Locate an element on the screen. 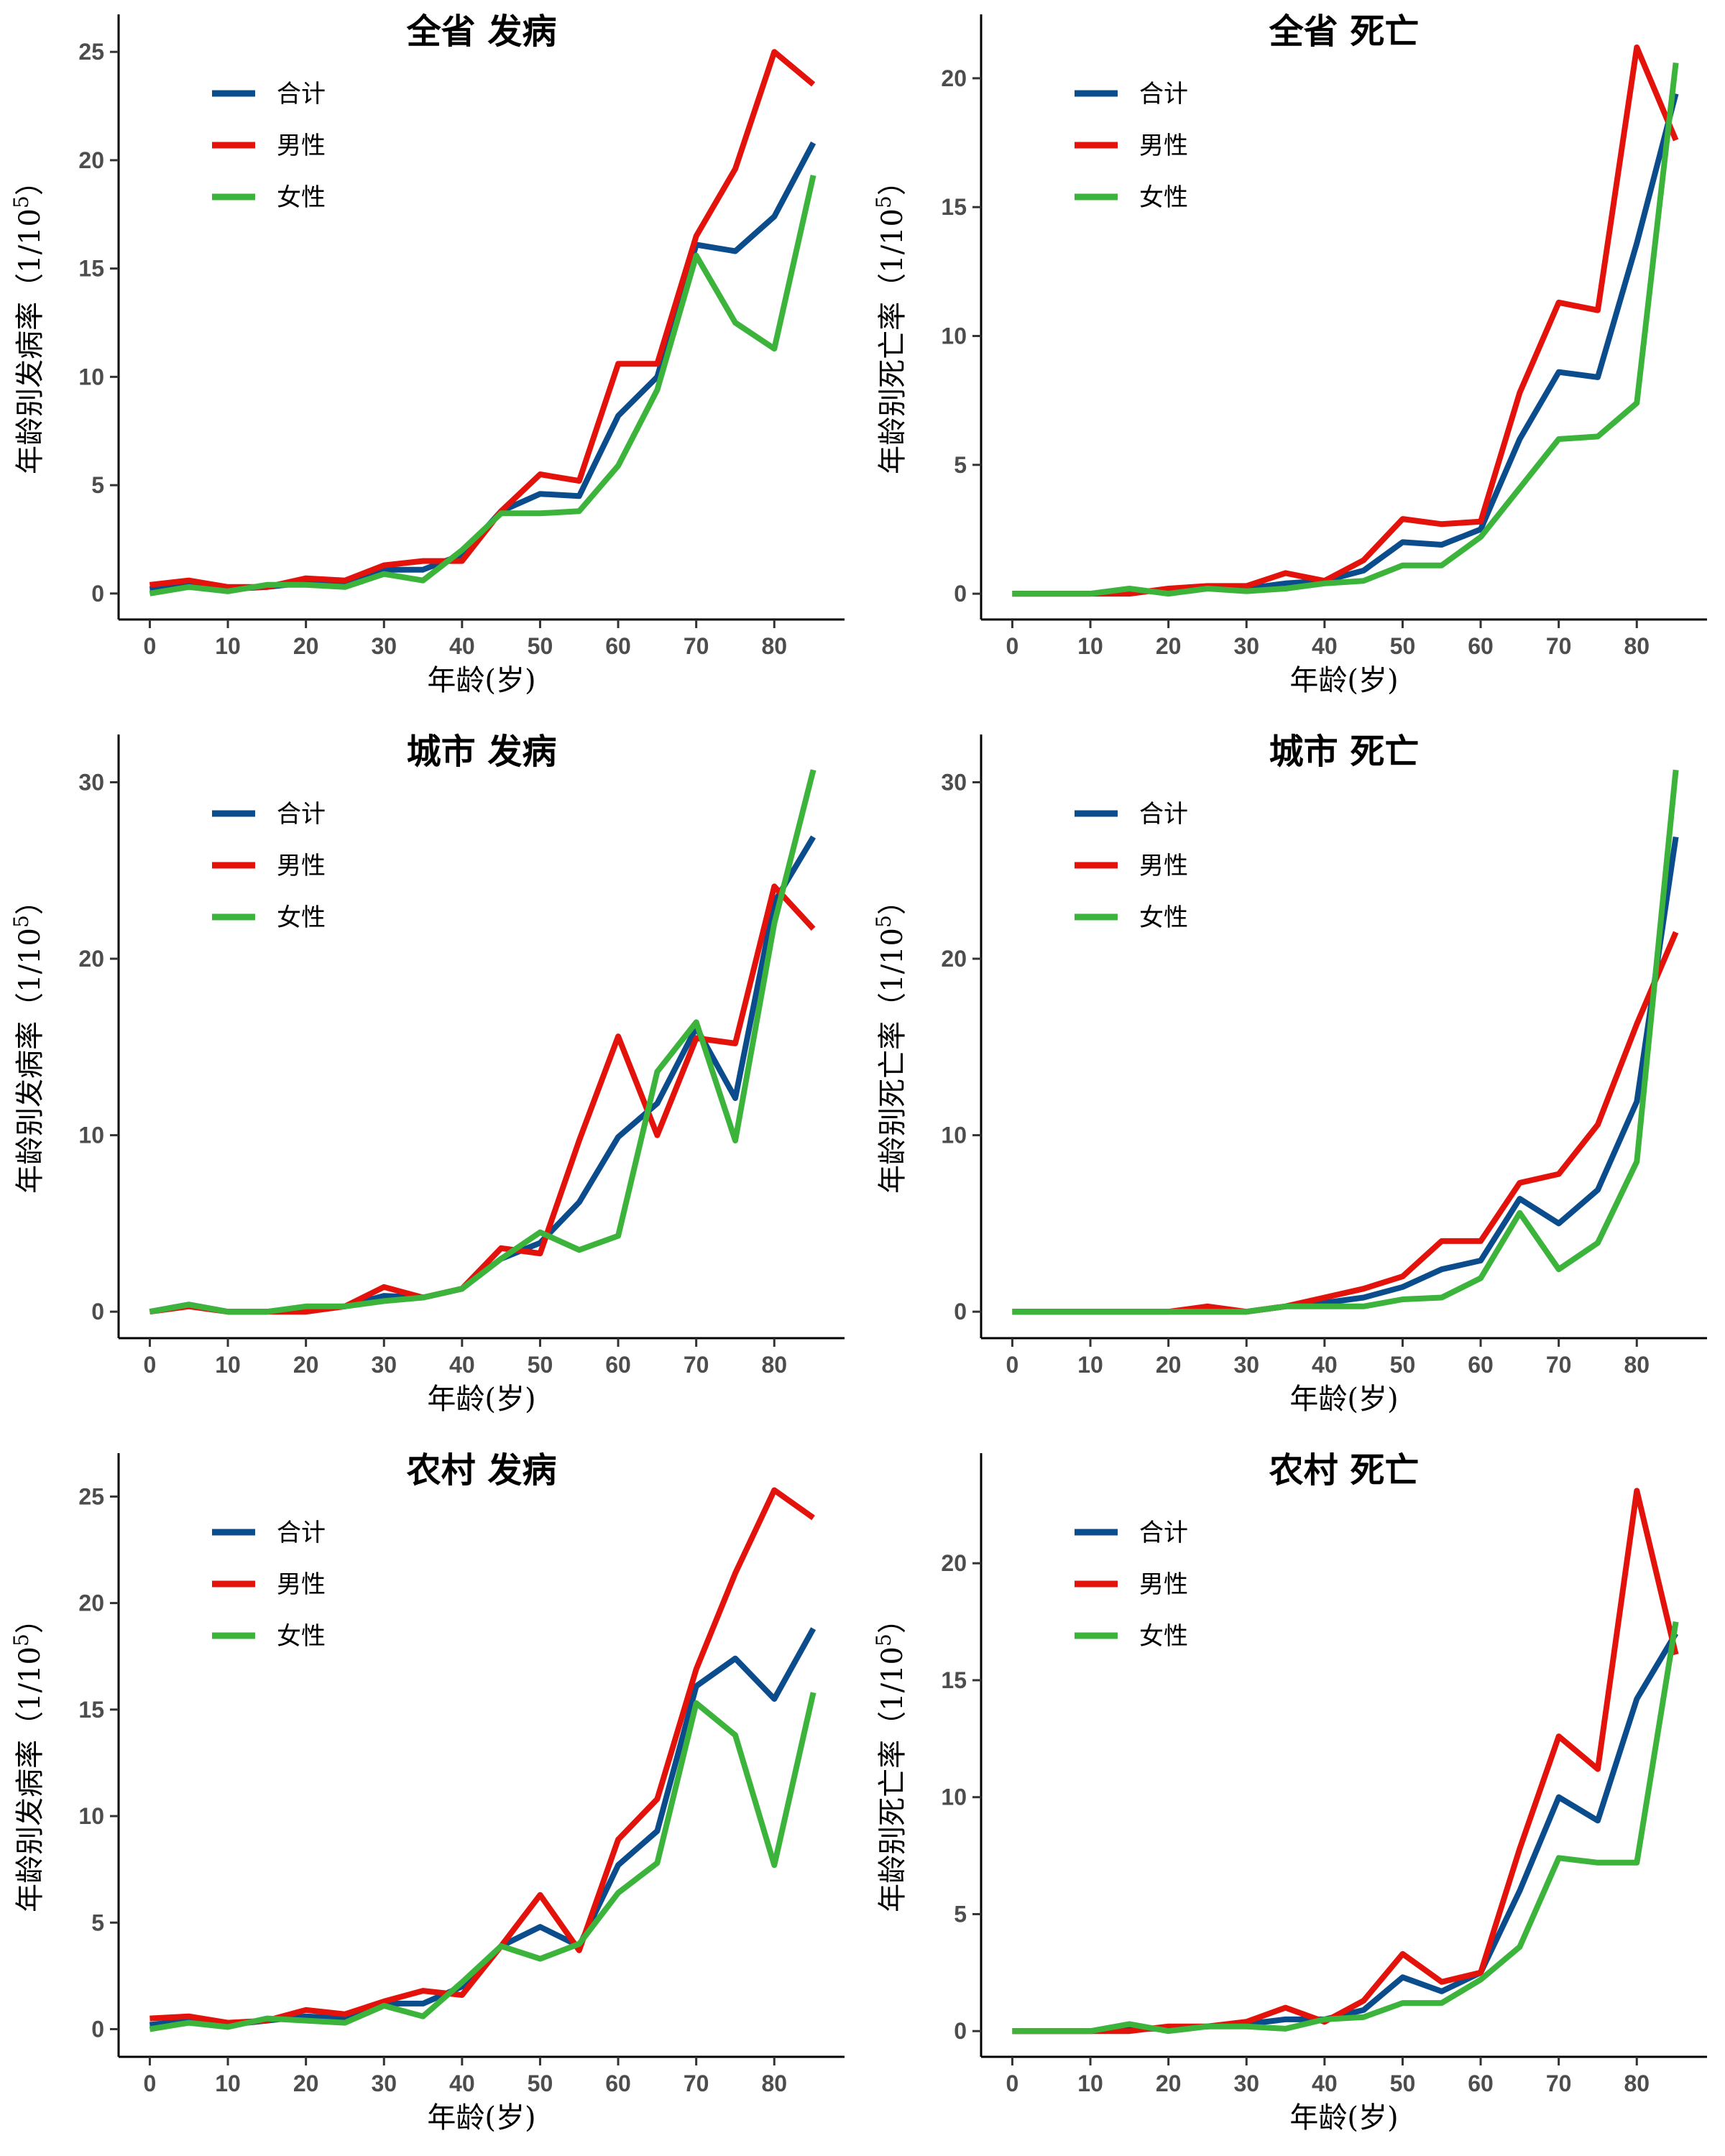 This screenshot has width=1725, height=2156. chart-title: 全省 死亡 is located at coordinates (1344, 31).